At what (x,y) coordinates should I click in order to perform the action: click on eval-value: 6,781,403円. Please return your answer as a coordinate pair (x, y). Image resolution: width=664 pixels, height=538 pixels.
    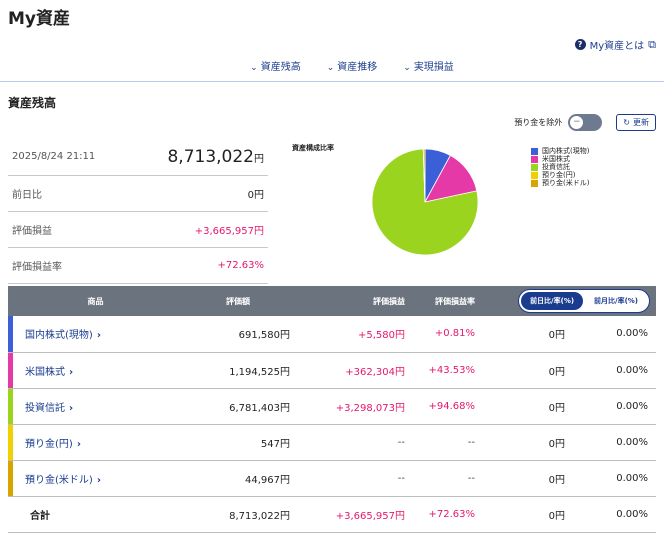
    Looking at the image, I should click on (238, 406).